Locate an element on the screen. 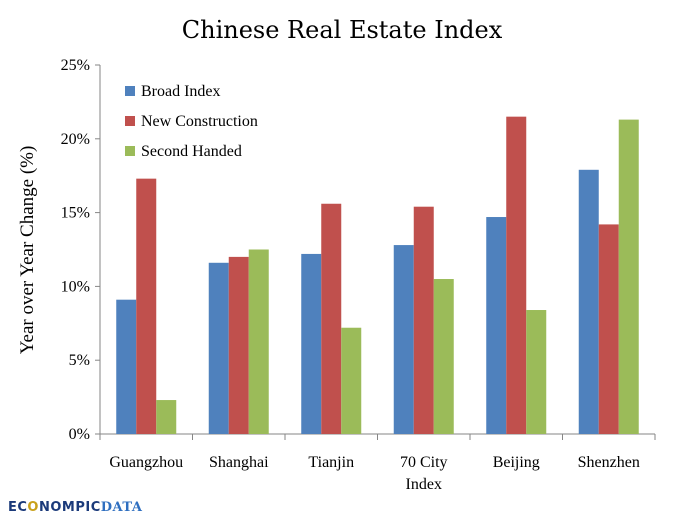  x-tick-label: Beijing is located at coordinates (516, 462).